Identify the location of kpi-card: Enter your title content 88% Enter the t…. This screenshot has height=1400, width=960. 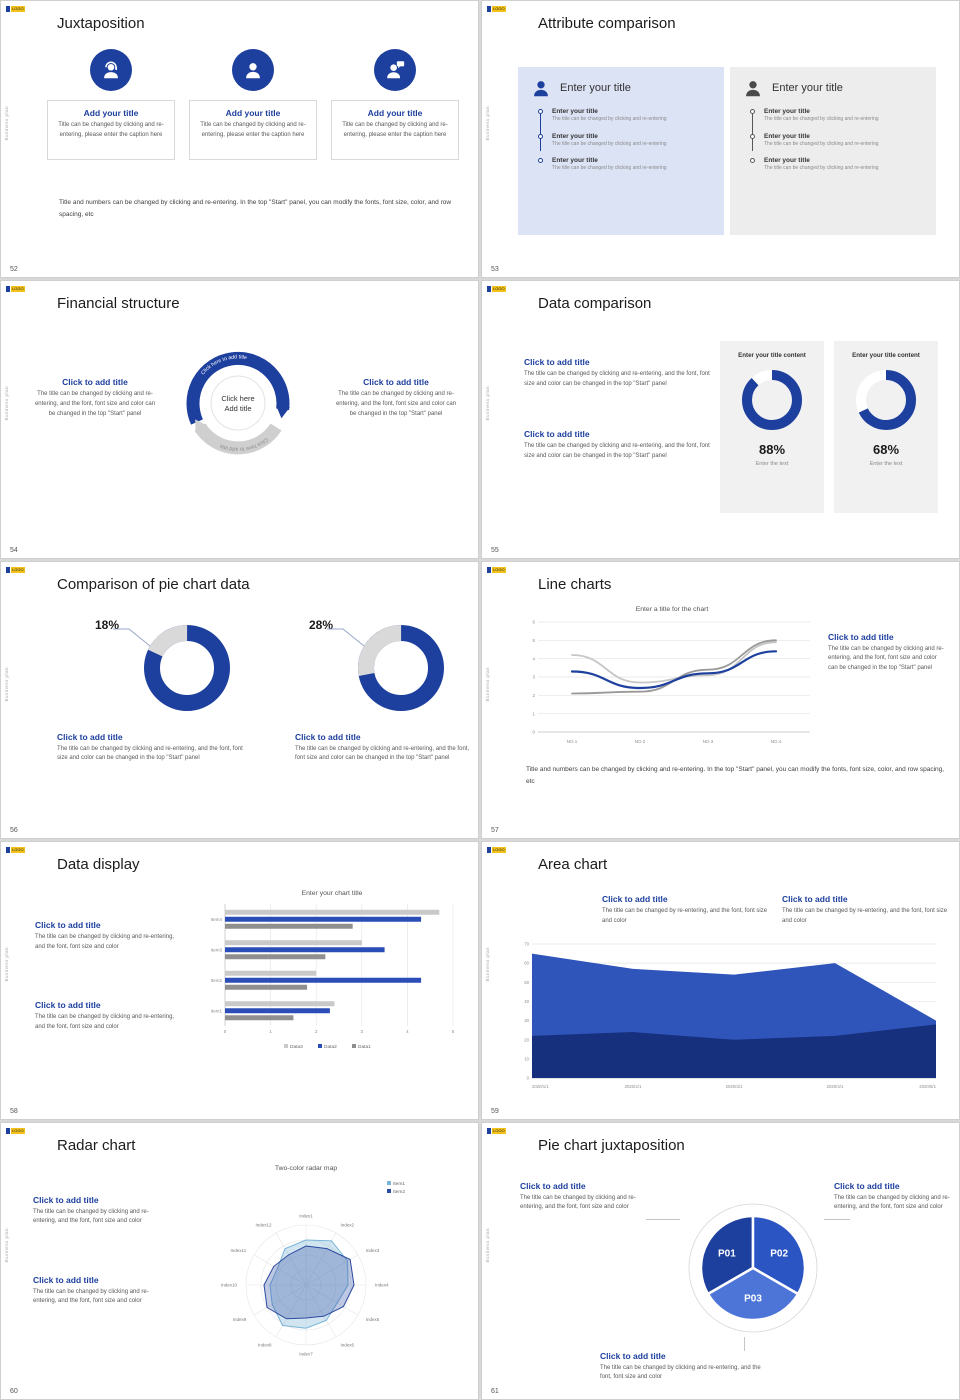
(772, 427).